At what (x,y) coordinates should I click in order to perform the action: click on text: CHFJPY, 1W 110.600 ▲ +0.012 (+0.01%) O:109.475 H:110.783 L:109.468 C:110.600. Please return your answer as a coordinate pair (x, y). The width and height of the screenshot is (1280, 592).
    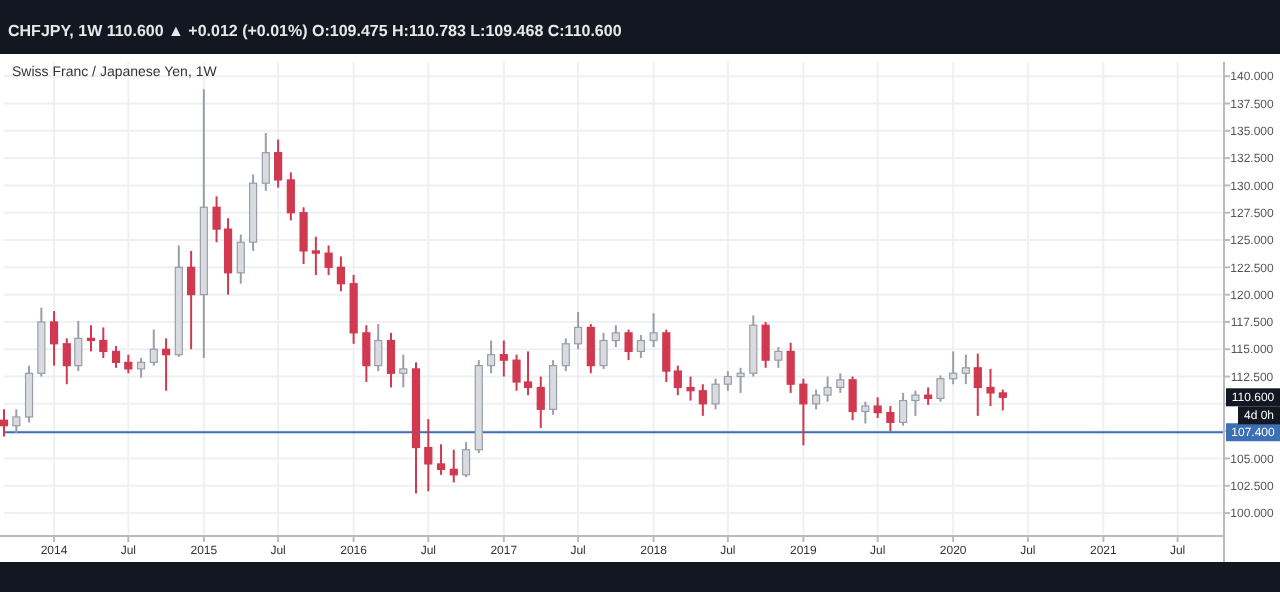
    Looking at the image, I should click on (315, 31).